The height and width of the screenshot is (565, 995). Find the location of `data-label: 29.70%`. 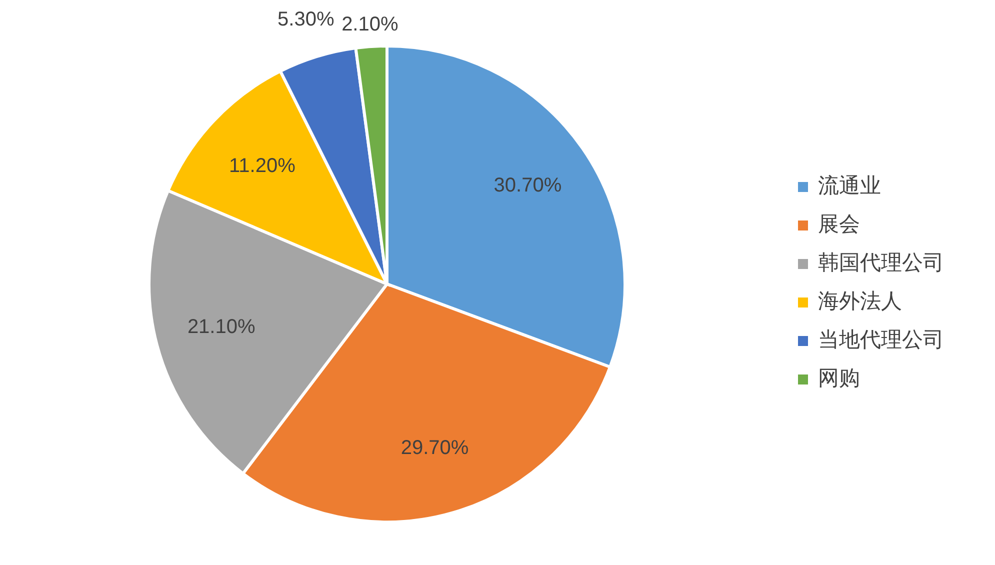

data-label: 29.70% is located at coordinates (434, 447).